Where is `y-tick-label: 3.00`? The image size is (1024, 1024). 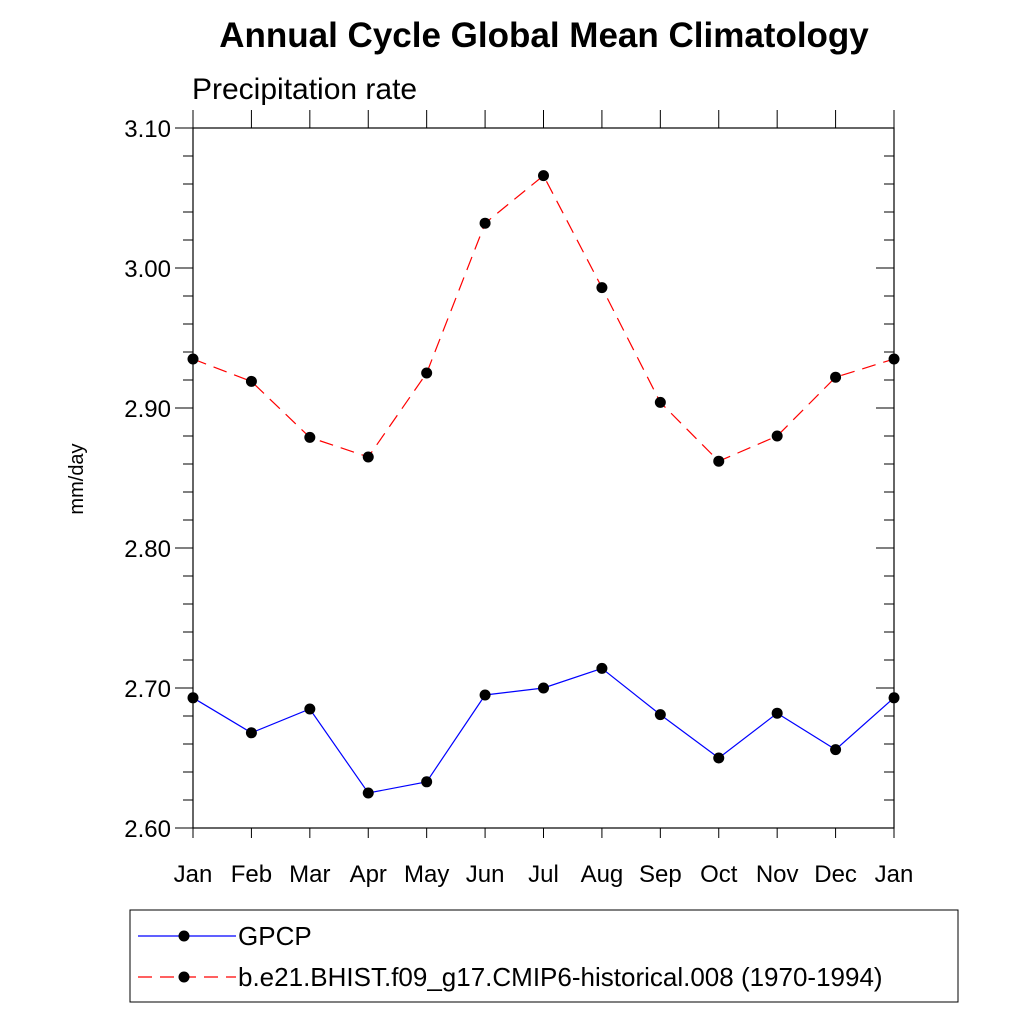
y-tick-label: 3.00 is located at coordinates (147, 269).